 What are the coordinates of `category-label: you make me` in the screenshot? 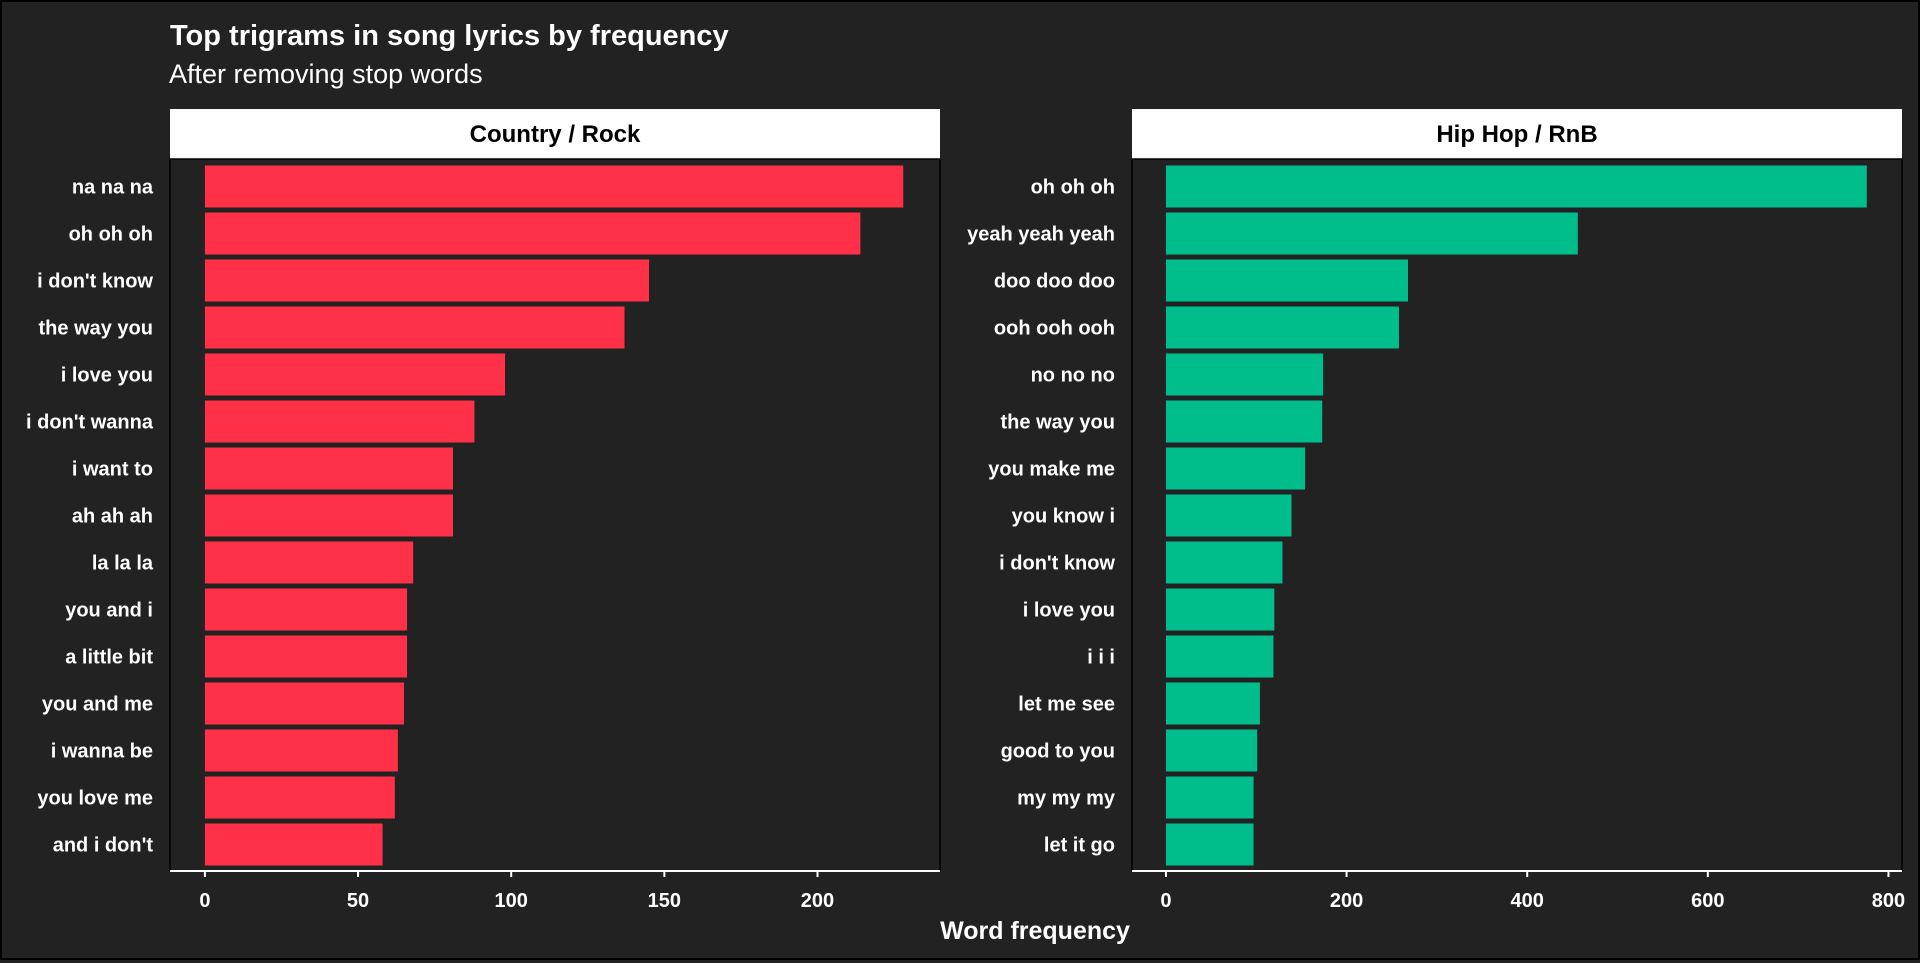 It's located at (1051, 470).